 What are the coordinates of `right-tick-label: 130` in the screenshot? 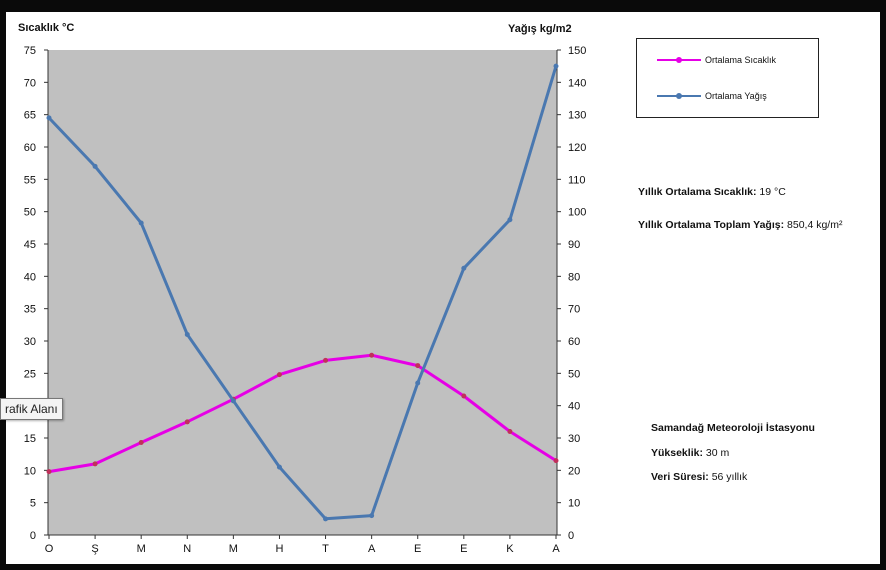 It's located at (577, 116).